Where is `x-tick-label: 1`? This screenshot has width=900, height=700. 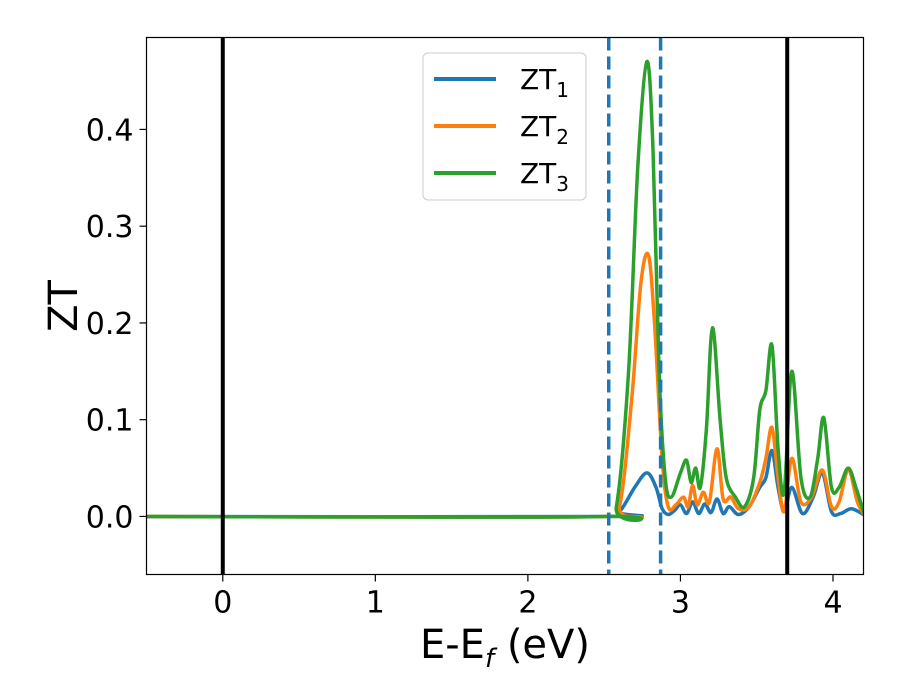 x-tick-label: 1 is located at coordinates (375, 603).